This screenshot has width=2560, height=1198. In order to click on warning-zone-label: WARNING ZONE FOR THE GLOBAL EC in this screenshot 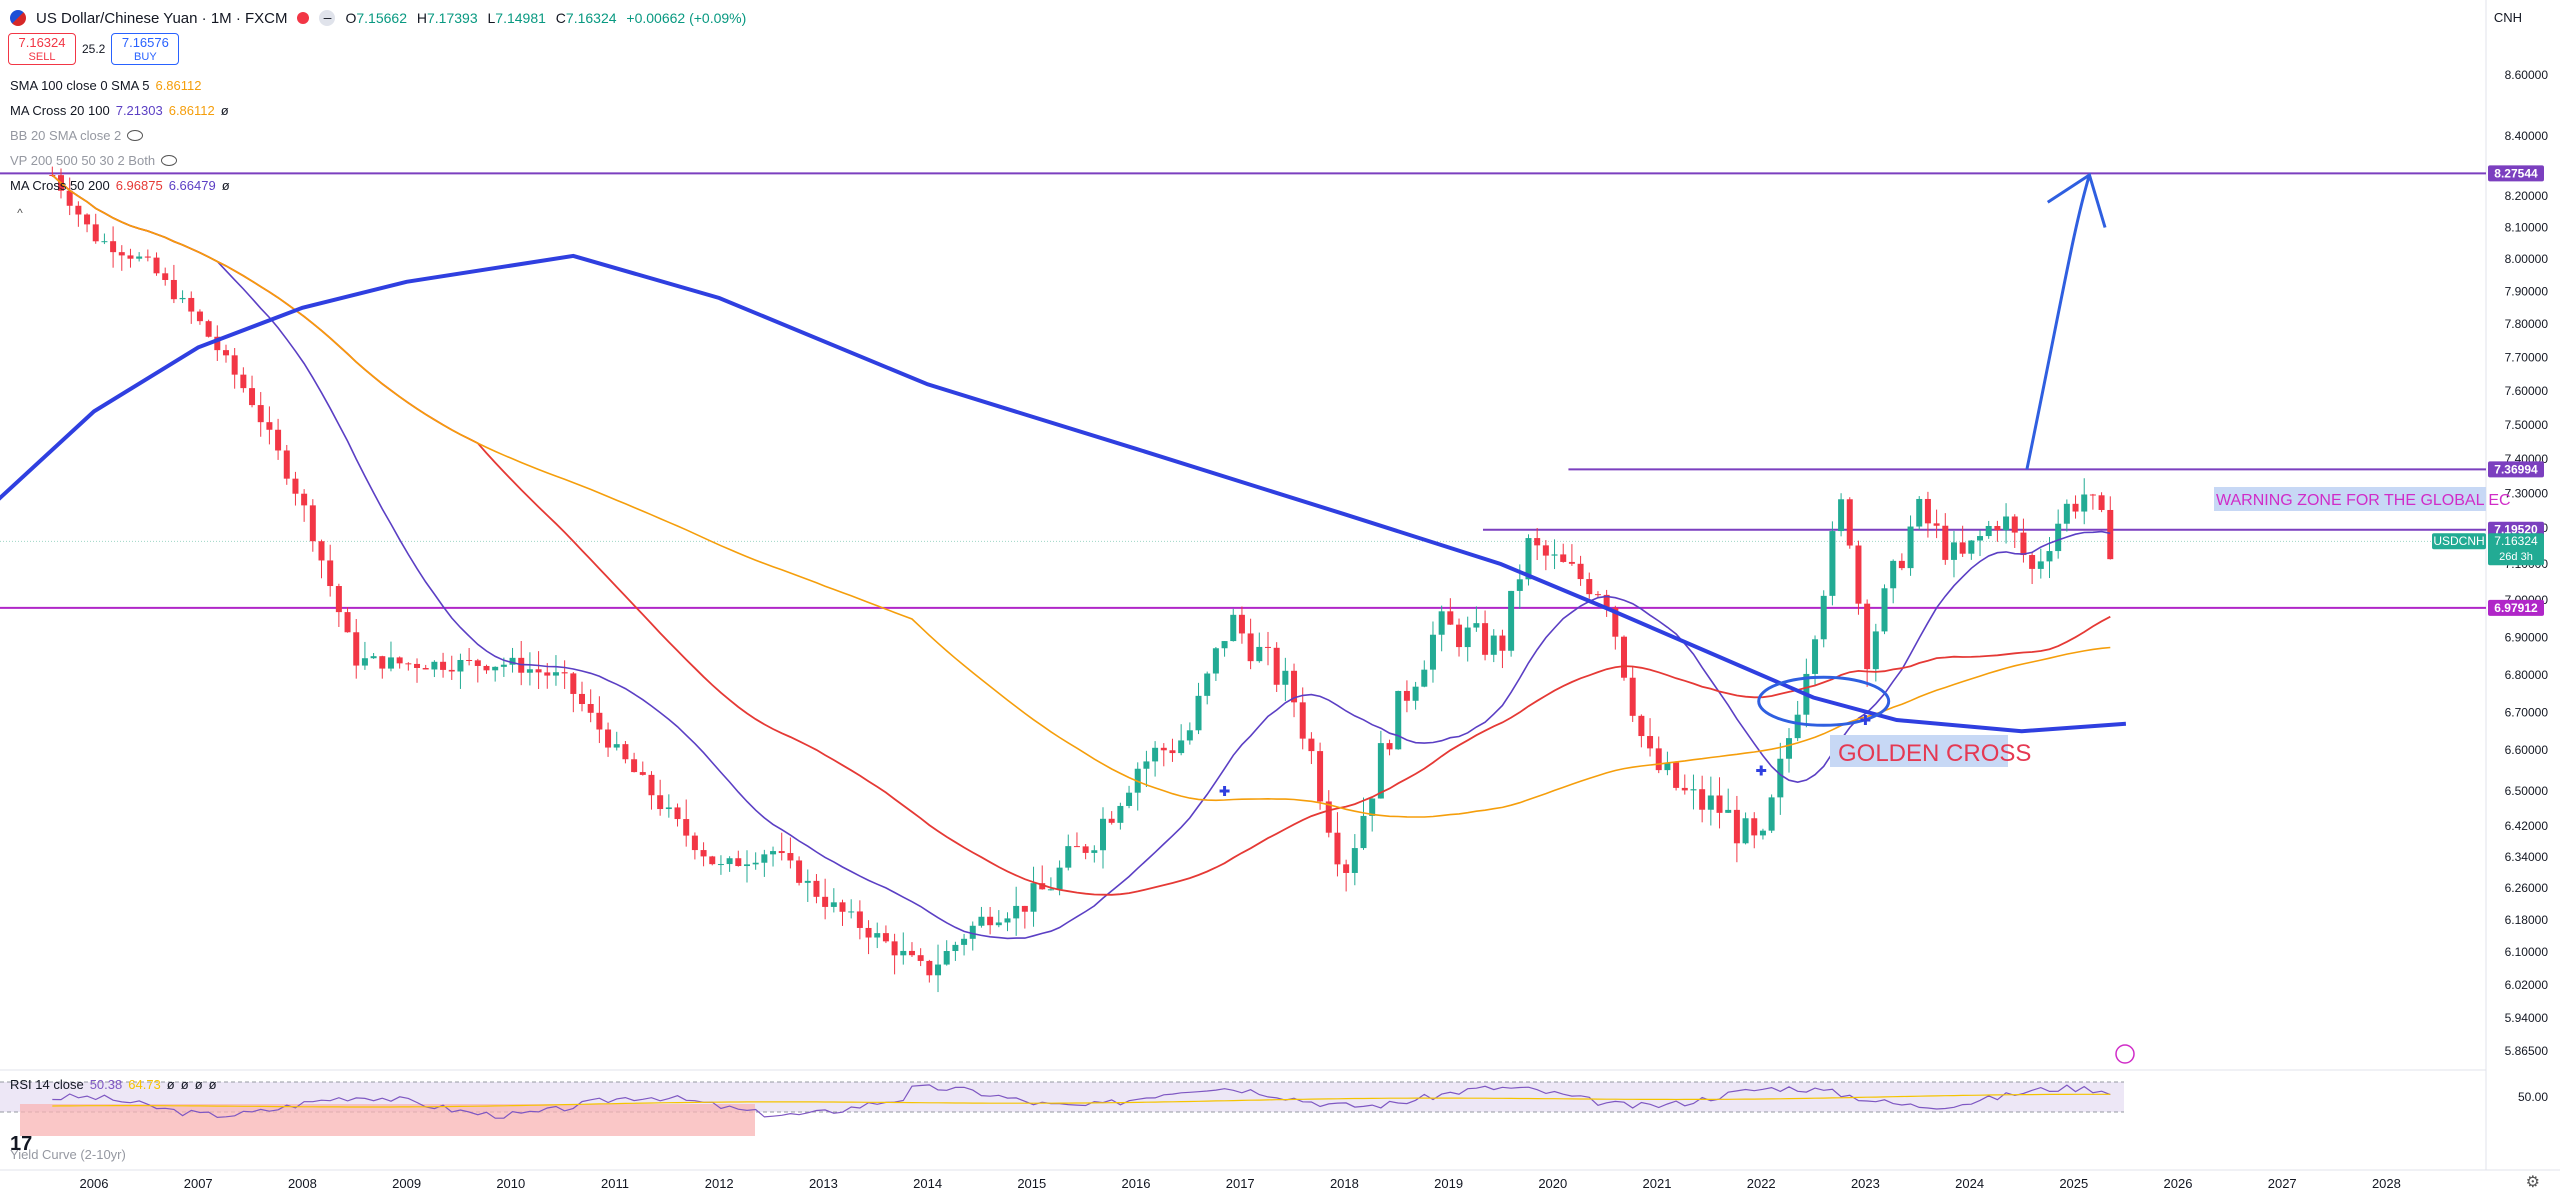, I will do `click(2363, 500)`.